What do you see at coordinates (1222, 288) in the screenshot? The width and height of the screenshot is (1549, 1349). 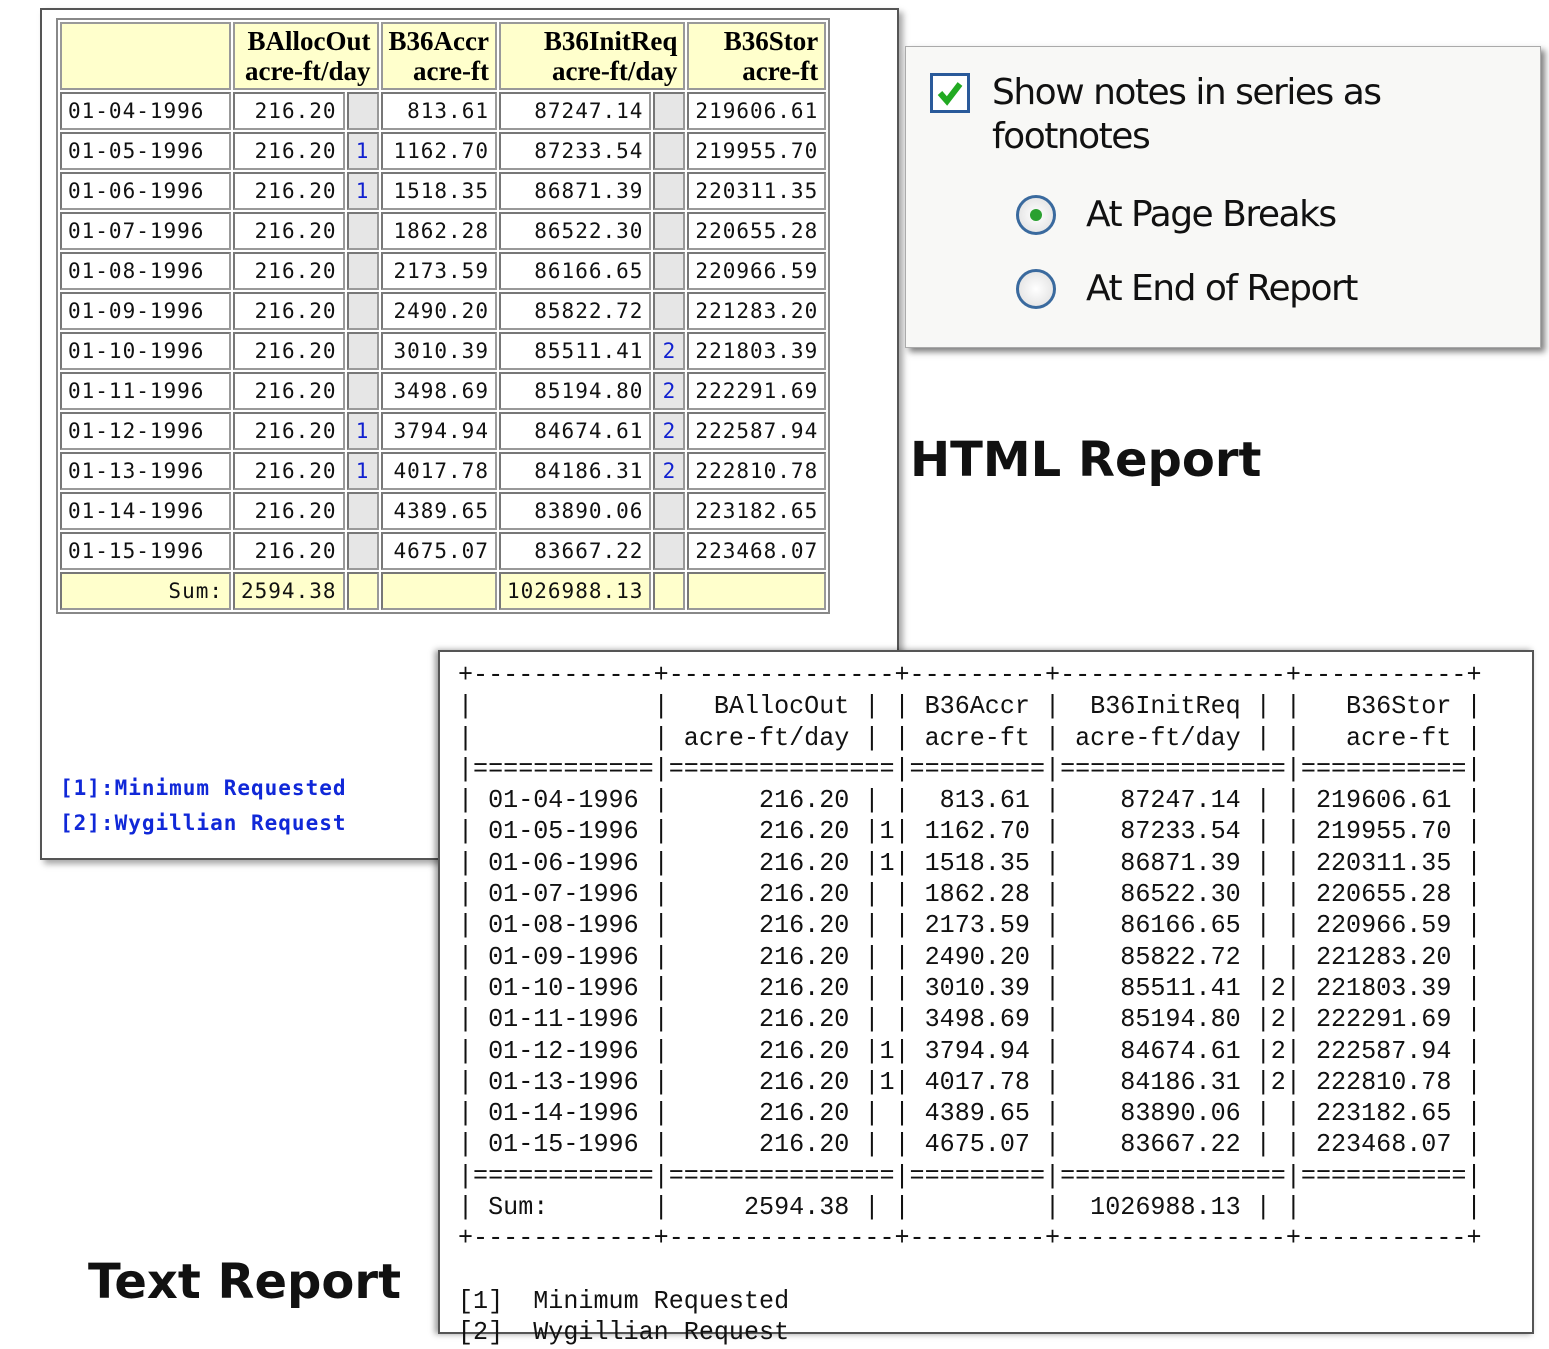 I see `radio-end-of-report-label: At End of Report` at bounding box center [1222, 288].